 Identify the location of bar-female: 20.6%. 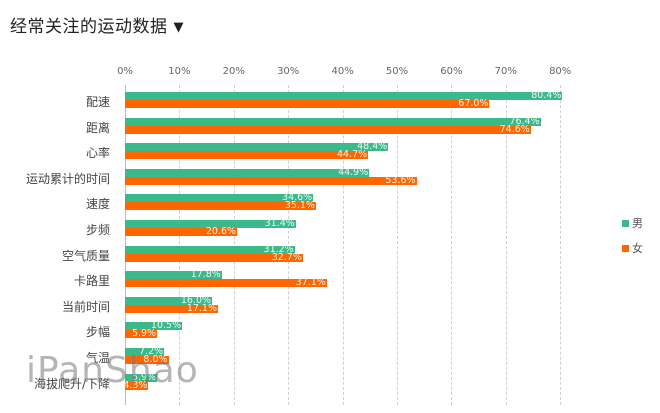
(181, 231).